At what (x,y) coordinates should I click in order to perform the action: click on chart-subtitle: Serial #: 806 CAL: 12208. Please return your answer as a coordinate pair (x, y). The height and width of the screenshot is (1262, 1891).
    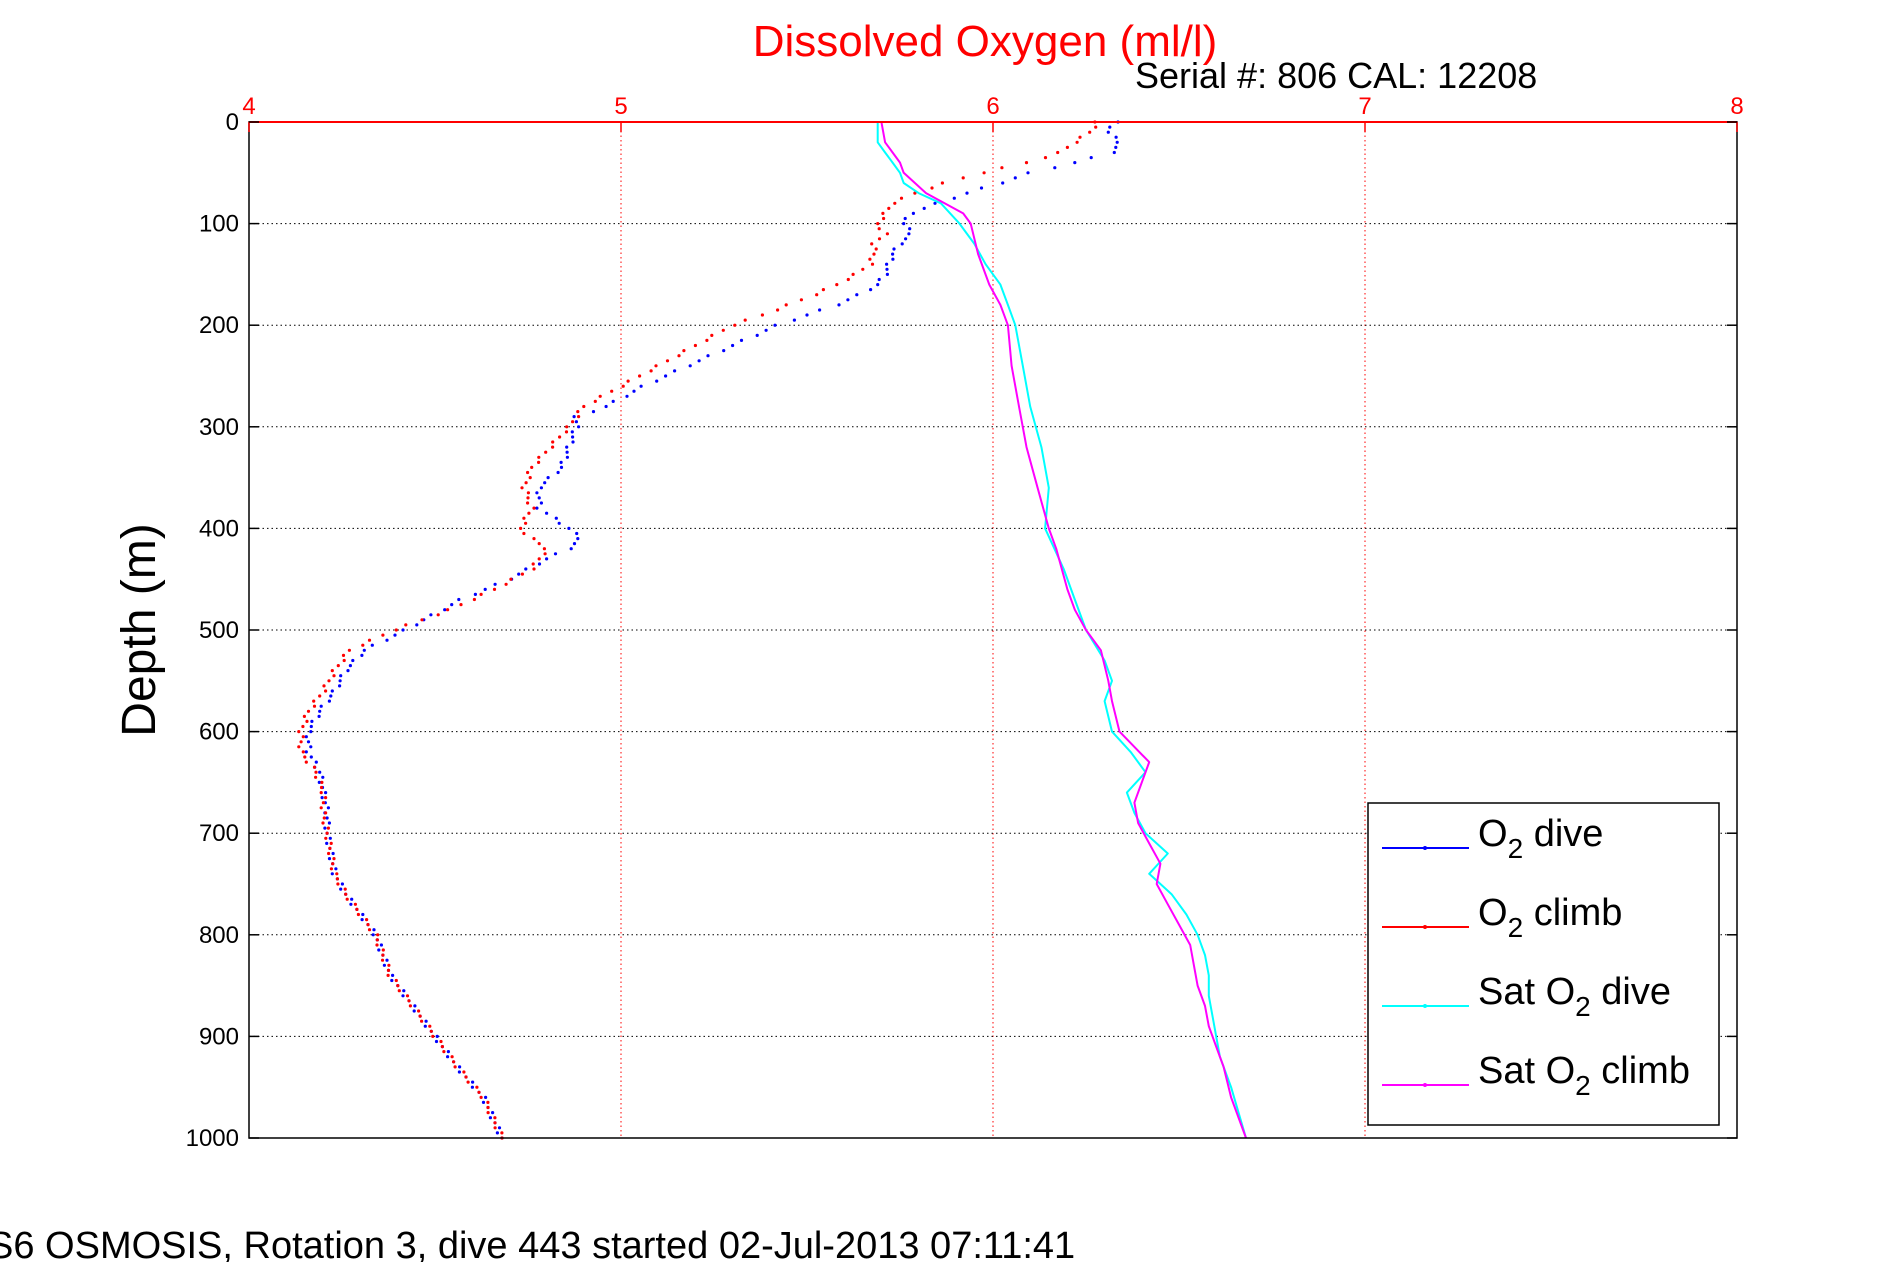
    Looking at the image, I should click on (1336, 75).